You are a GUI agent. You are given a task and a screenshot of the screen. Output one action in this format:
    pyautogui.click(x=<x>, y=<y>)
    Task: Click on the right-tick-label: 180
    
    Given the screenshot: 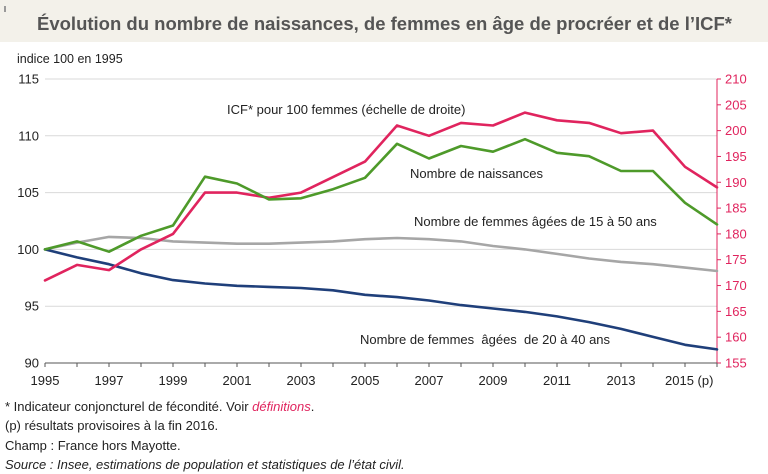 What is the action you would take?
    pyautogui.click(x=736, y=233)
    